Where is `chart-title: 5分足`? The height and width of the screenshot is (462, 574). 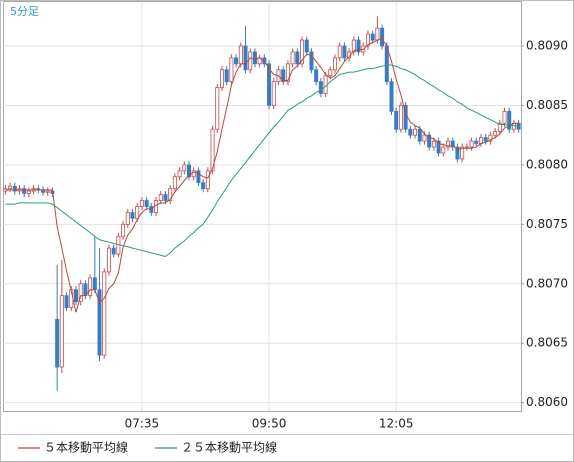 chart-title: 5分足 is located at coordinates (24, 11).